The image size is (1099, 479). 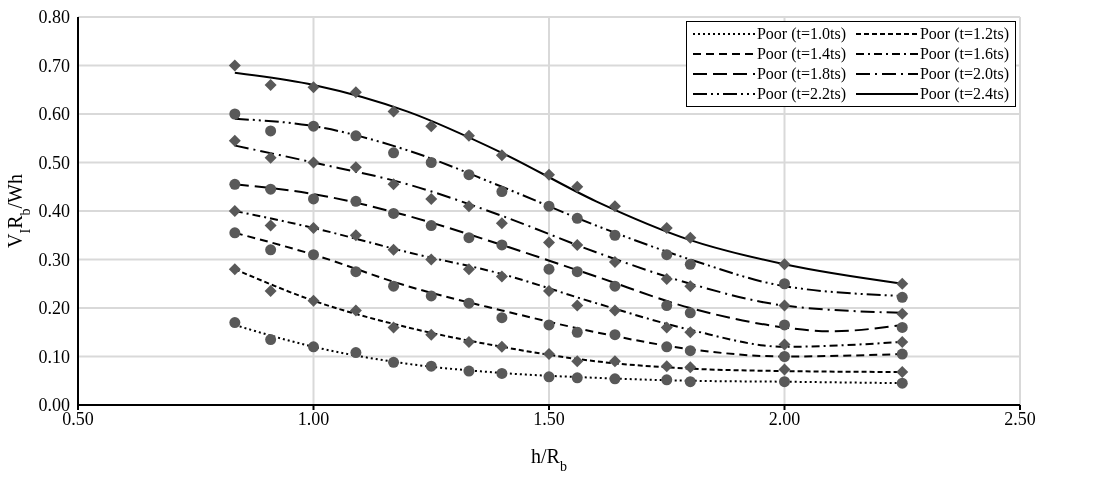 I want to click on legend-label: Poor (t=2.4ts), so click(x=964, y=94).